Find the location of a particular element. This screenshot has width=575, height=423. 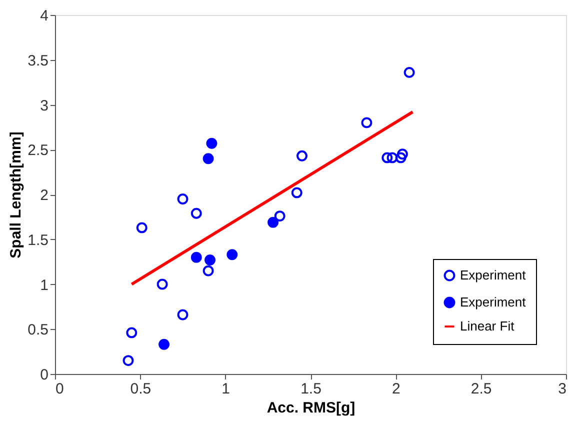

y-tick-label: 0 is located at coordinates (44, 375).